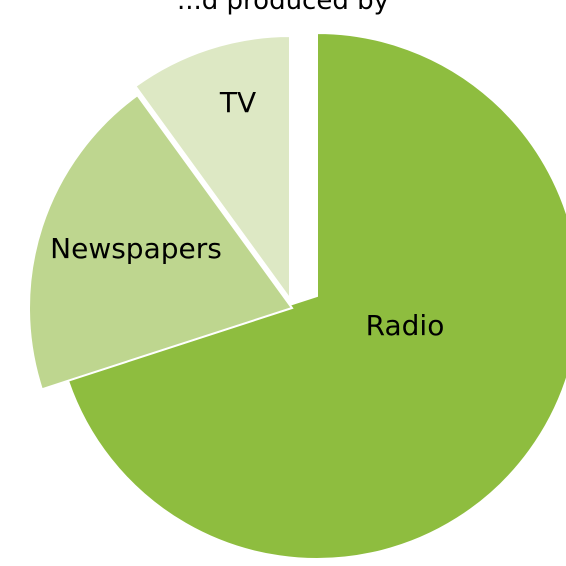 This screenshot has width=566, height=566. Describe the element at coordinates (136, 248) in the screenshot. I see `slice-label-newspapers: Newspapers` at that location.